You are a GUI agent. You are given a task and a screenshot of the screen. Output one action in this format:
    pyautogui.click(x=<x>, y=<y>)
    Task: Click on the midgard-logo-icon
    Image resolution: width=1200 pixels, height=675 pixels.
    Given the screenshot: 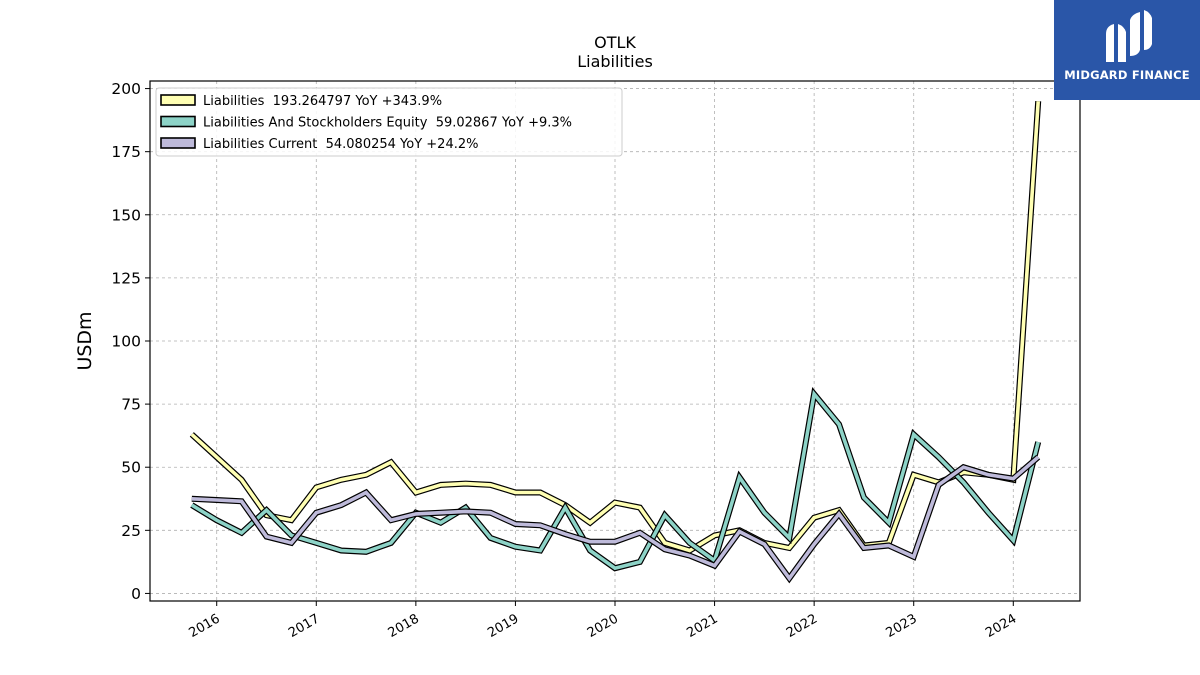 What is the action you would take?
    pyautogui.click(x=1129, y=36)
    